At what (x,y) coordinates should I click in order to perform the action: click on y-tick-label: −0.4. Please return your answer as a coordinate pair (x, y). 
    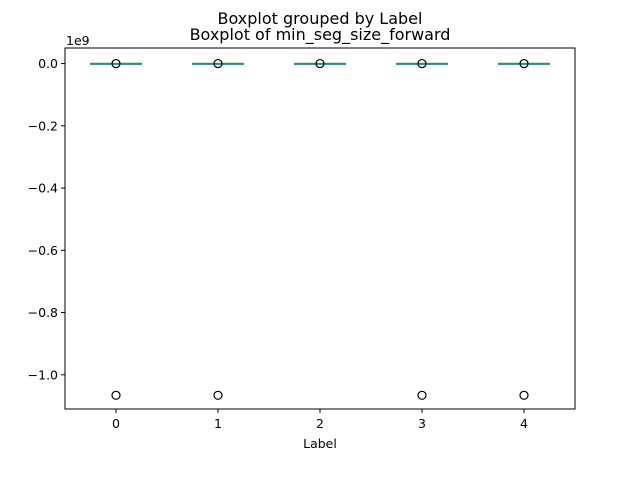
    Looking at the image, I should click on (43, 188).